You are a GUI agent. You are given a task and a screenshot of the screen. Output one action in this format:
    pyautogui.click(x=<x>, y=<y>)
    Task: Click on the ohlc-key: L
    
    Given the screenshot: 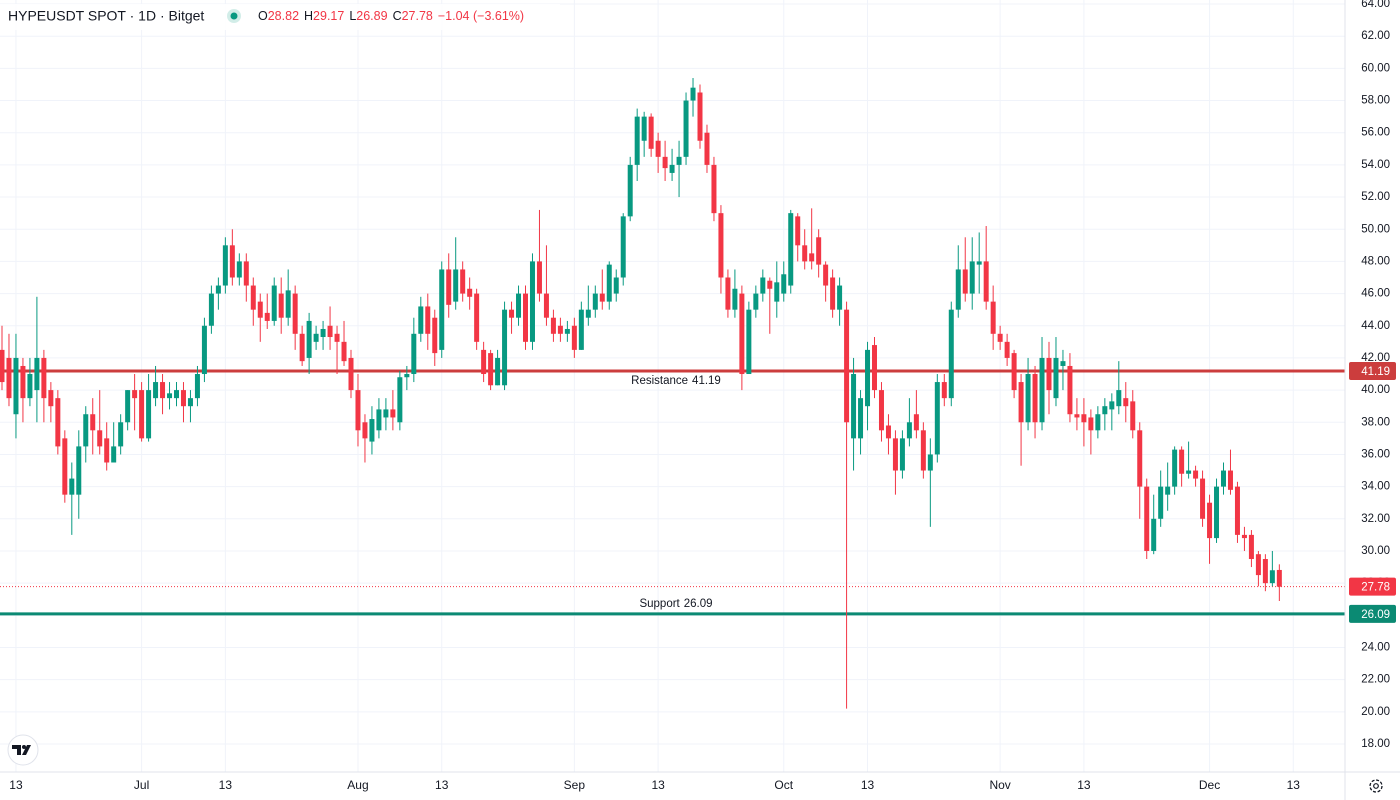 What is the action you would take?
    pyautogui.click(x=352, y=16)
    